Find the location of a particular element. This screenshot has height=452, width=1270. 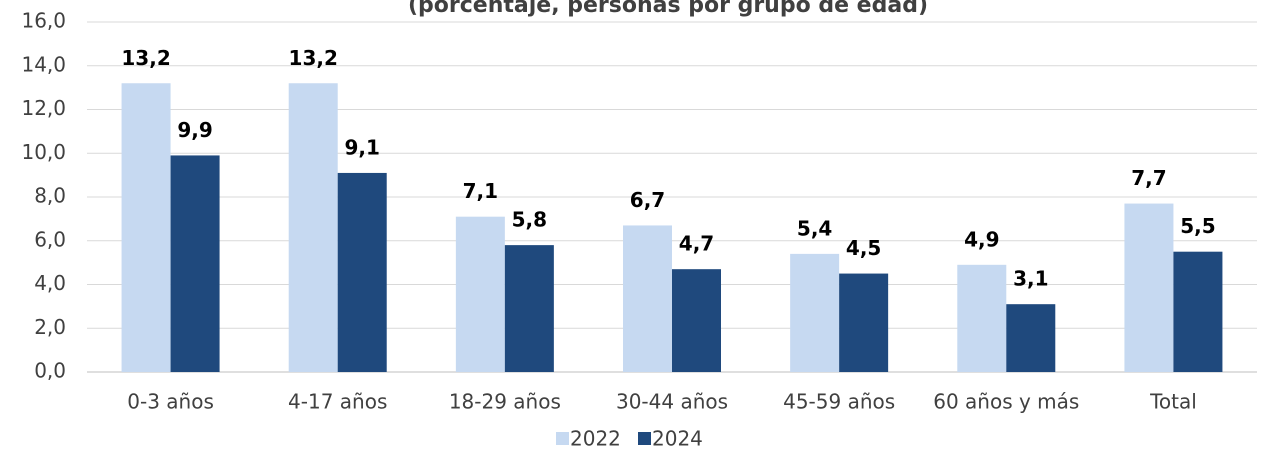

value-label: 3,1 is located at coordinates (1030, 279).